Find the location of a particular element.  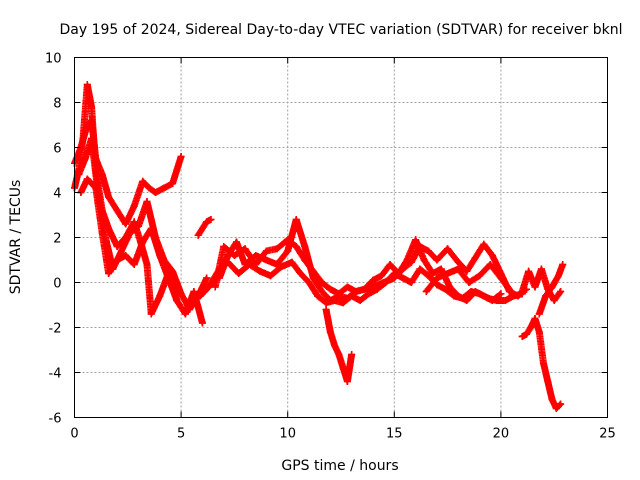

x-tick-label: 0 is located at coordinates (74, 434).